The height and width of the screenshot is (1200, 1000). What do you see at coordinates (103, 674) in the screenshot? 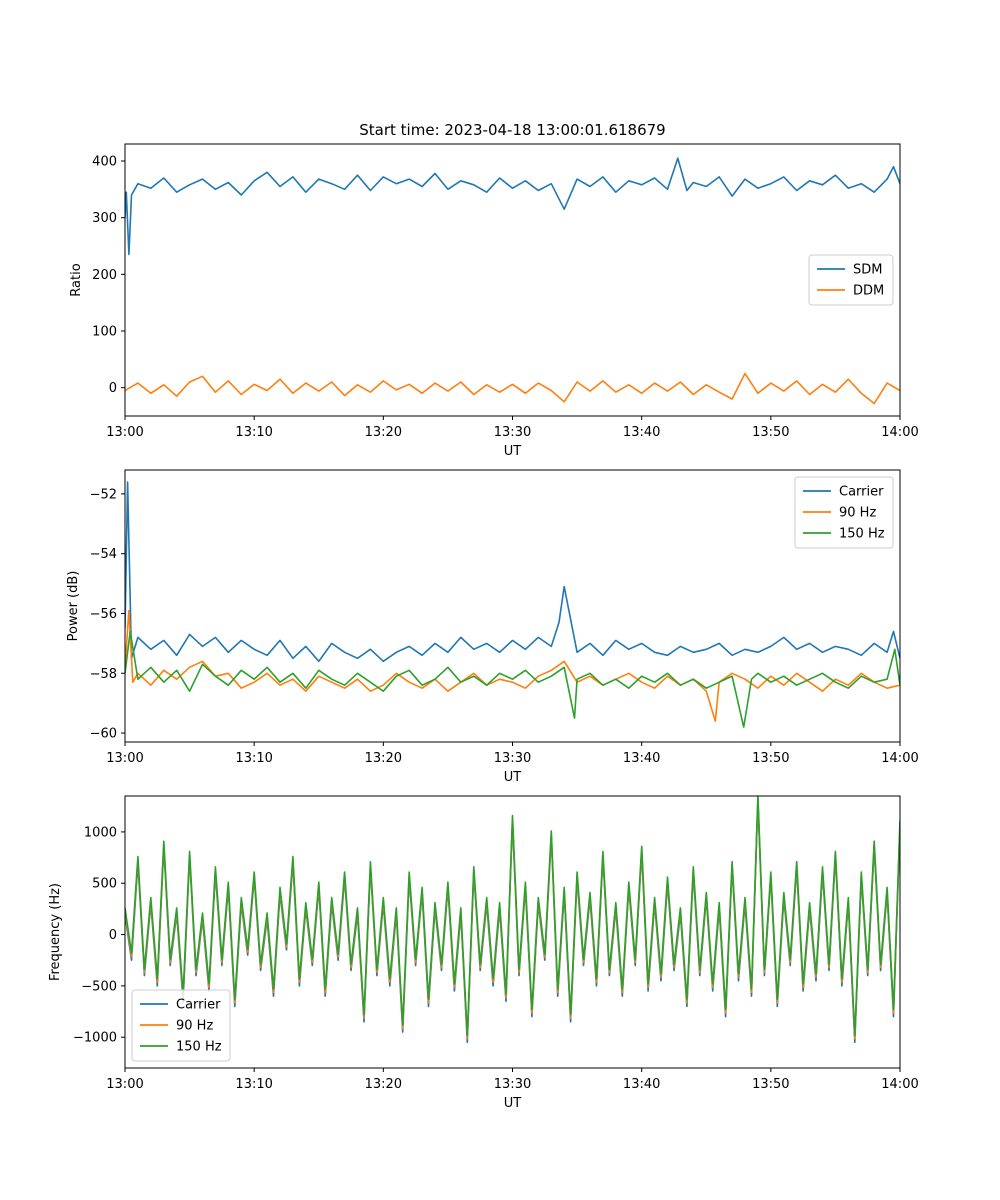
I see `y-tick-label: −58` at bounding box center [103, 674].